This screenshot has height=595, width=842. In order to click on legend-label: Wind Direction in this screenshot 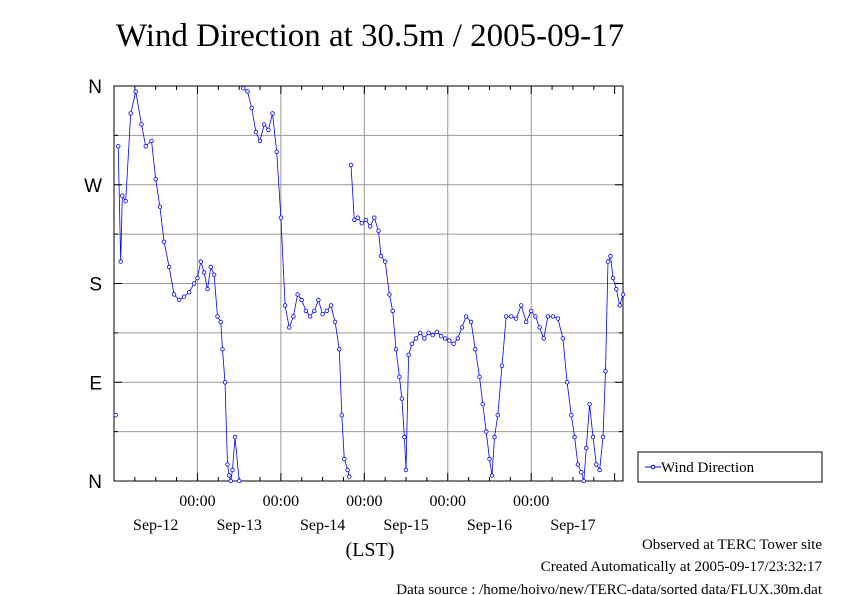, I will do `click(708, 468)`.